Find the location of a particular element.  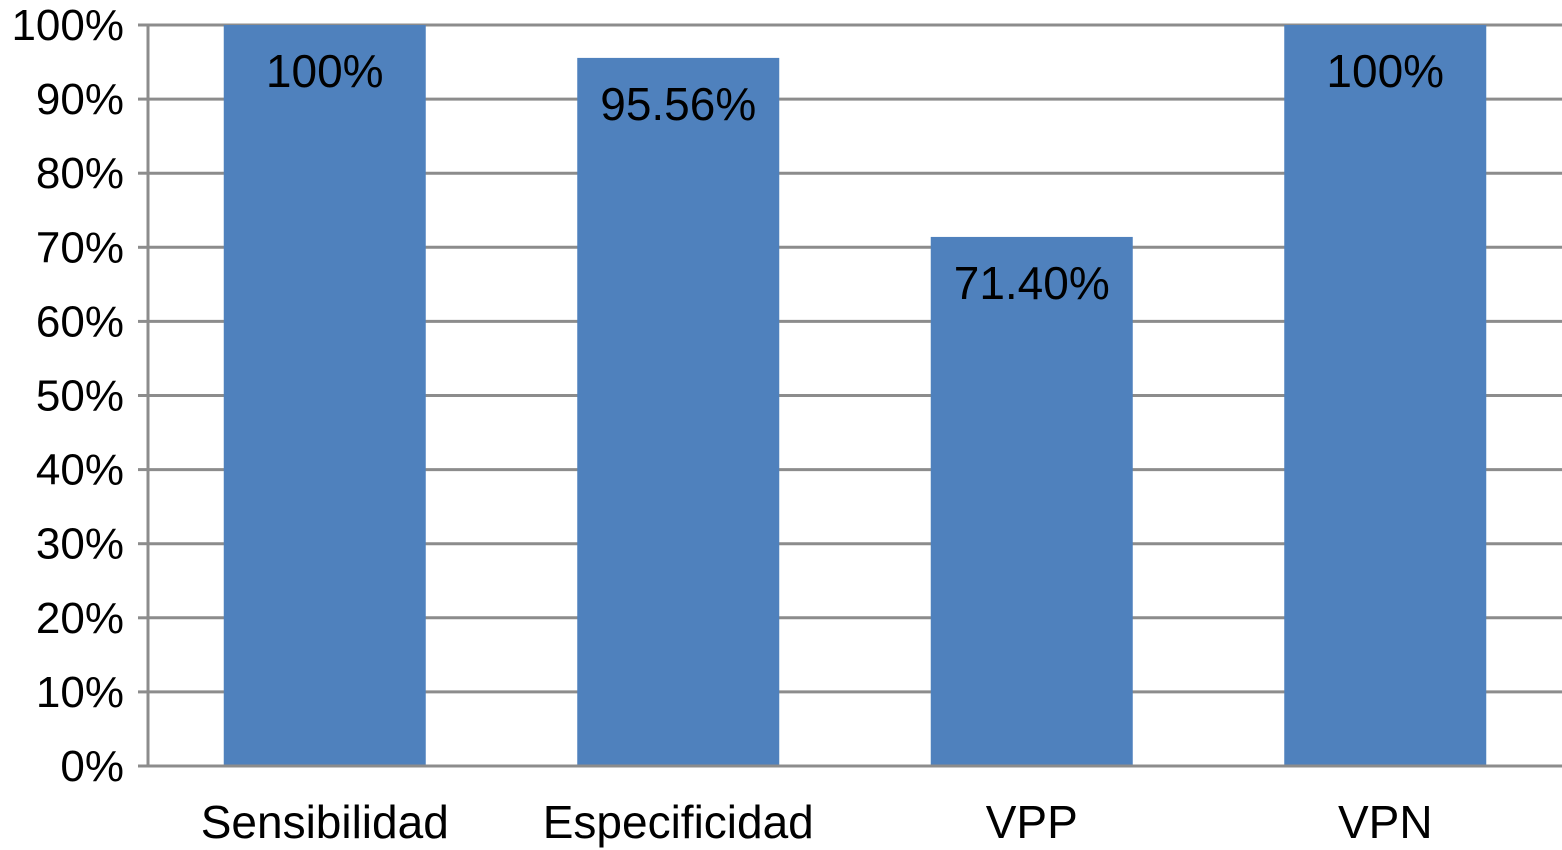

x-tick-label: Especificidad is located at coordinates (678, 822).